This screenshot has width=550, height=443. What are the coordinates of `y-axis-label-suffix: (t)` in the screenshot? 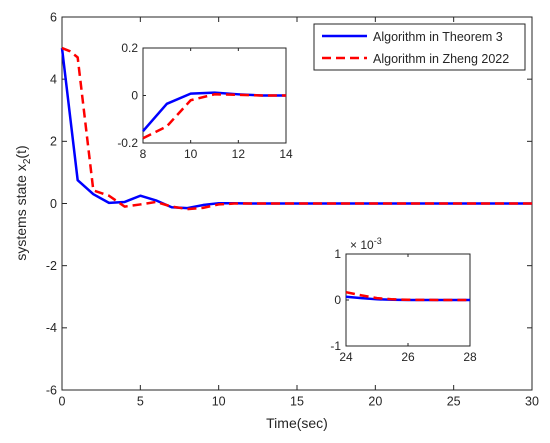 It's located at (21, 151).